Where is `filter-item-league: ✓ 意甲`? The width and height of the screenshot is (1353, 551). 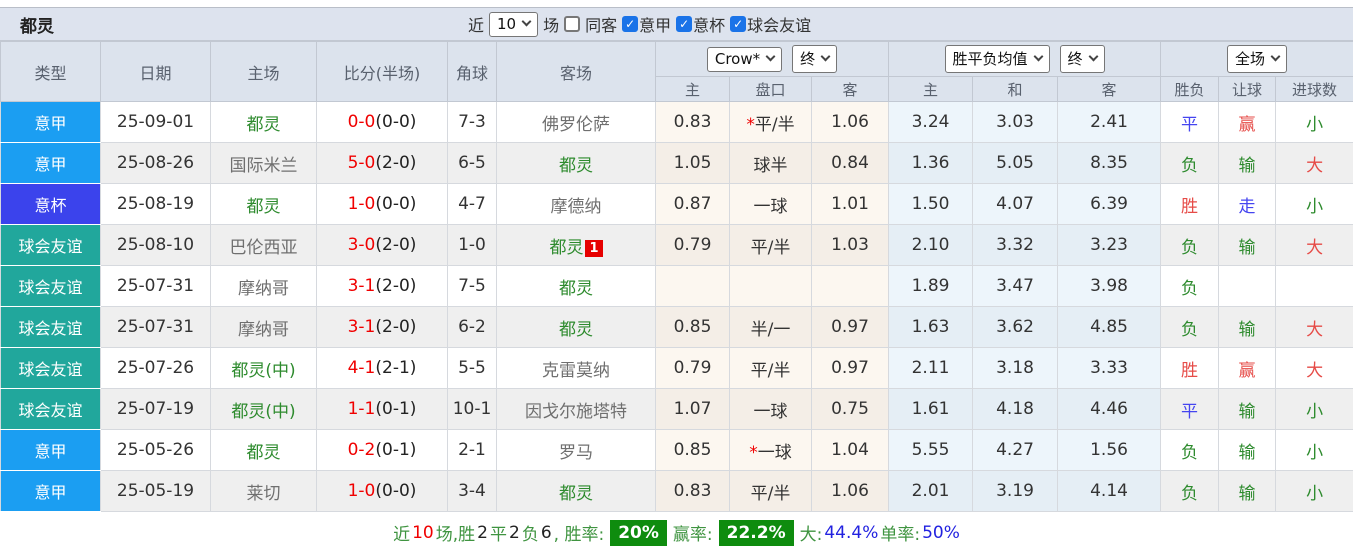 filter-item-league: ✓ 意甲 is located at coordinates (646, 24).